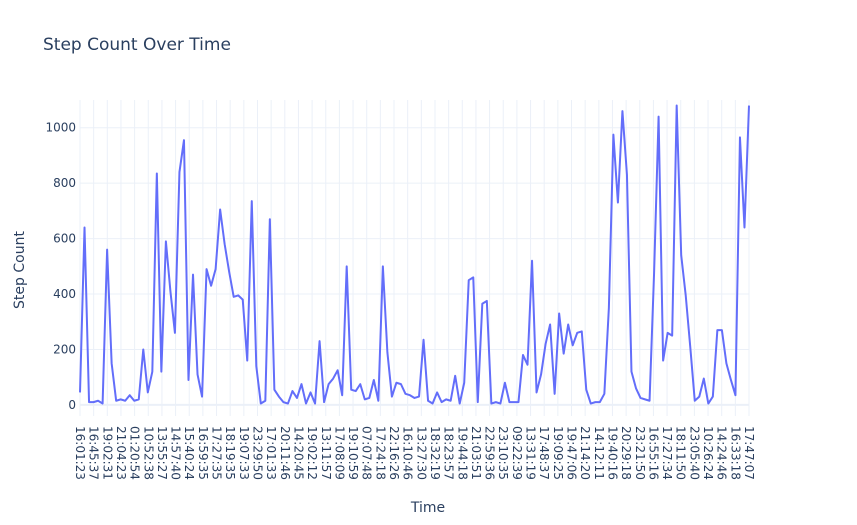  Describe the element at coordinates (503, 453) in the screenshot. I see `x-tick-label: 23:10:35` at that location.